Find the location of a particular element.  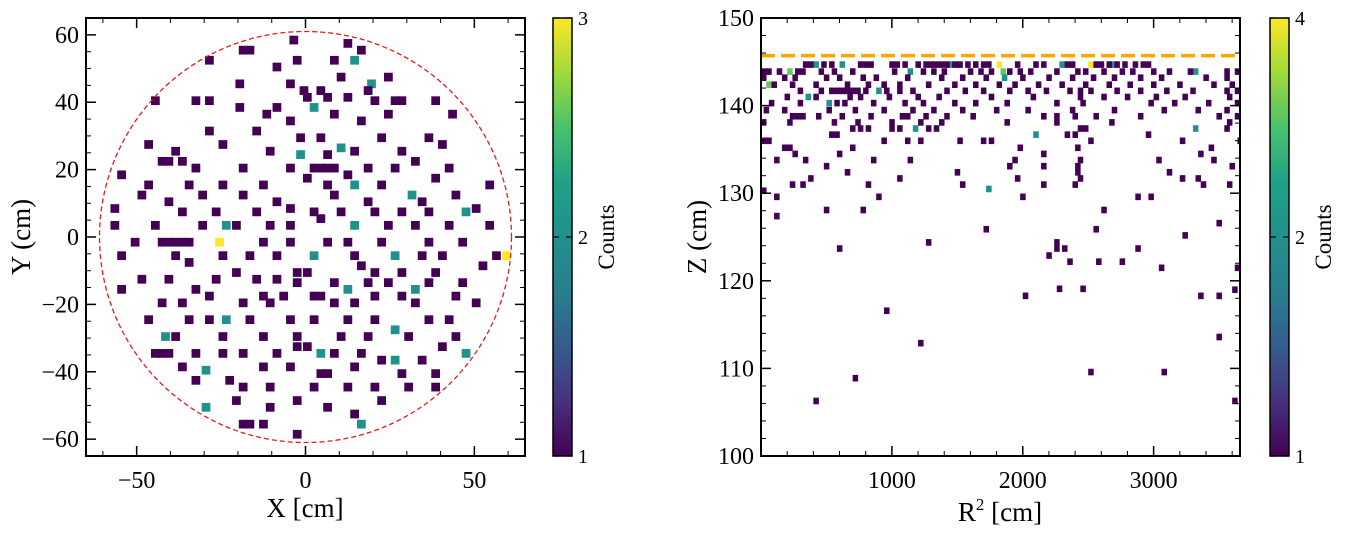

y-tick-label: 110 is located at coordinates (736, 369).